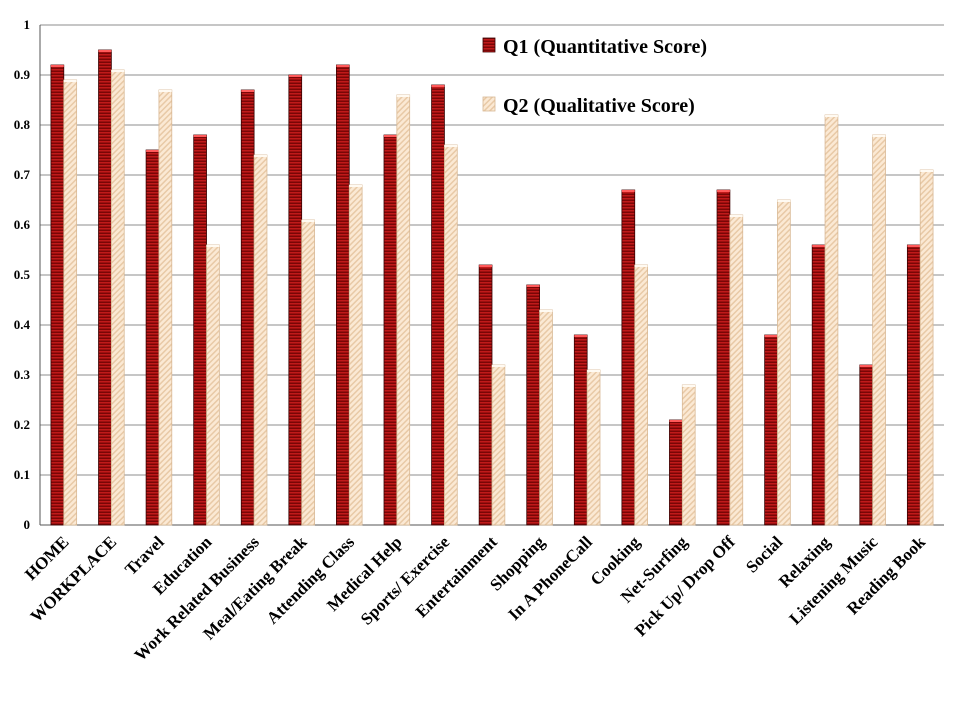  I want to click on y-tick-label: 0.6, so click(22, 224).